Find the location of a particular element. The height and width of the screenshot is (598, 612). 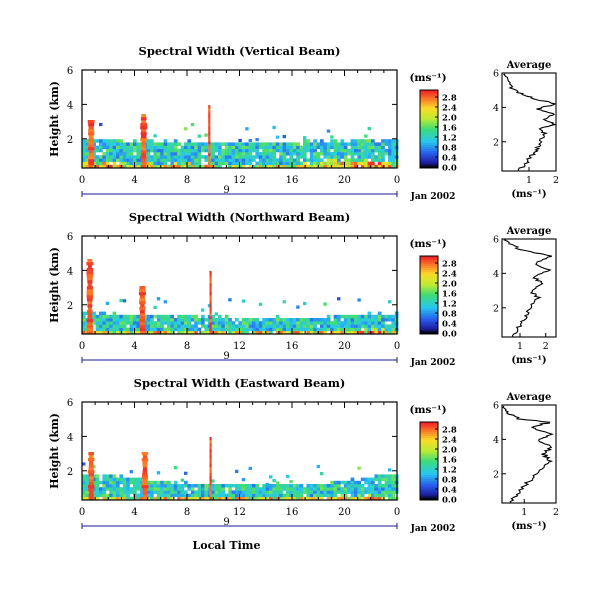

x-tick-label: 12 is located at coordinates (239, 512).